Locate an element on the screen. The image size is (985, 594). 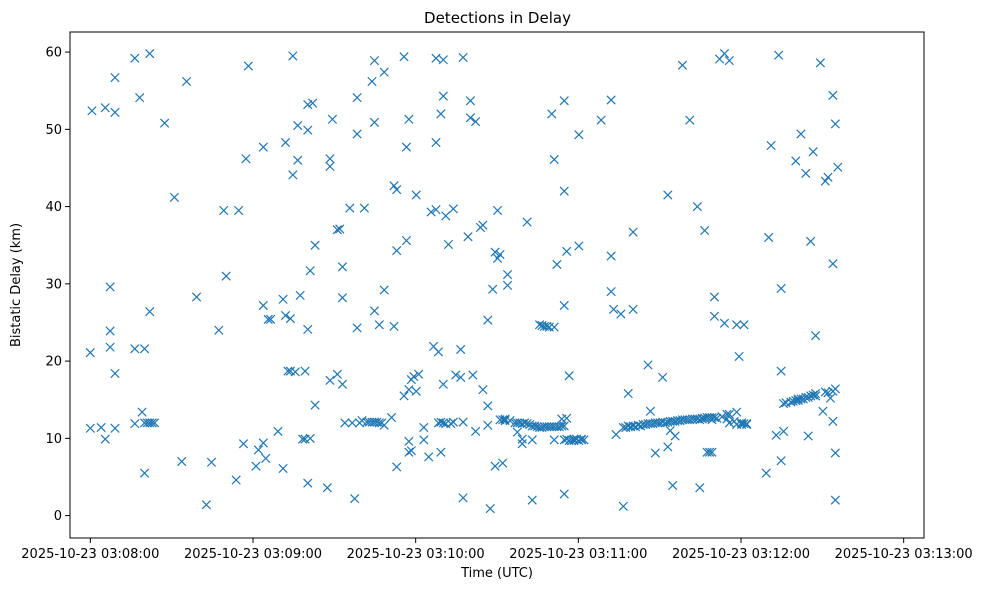
y-axis-label: Bistatic Delay (km) is located at coordinates (16, 285).